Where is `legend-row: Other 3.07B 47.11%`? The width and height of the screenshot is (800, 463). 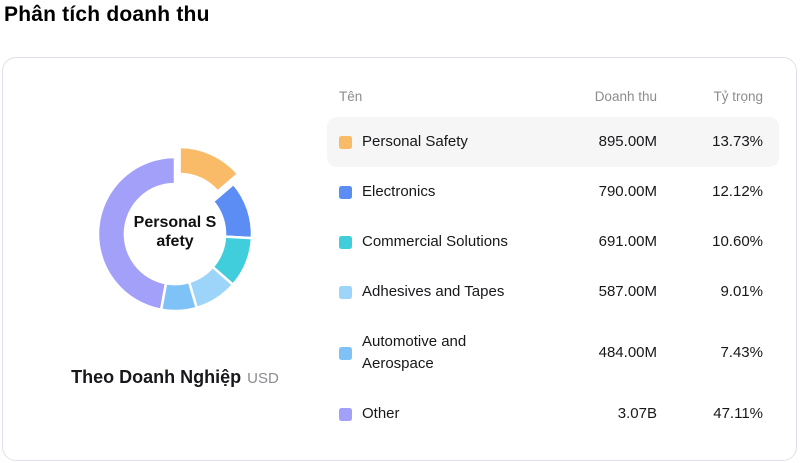 legend-row: Other 3.07B 47.11% is located at coordinates (553, 414).